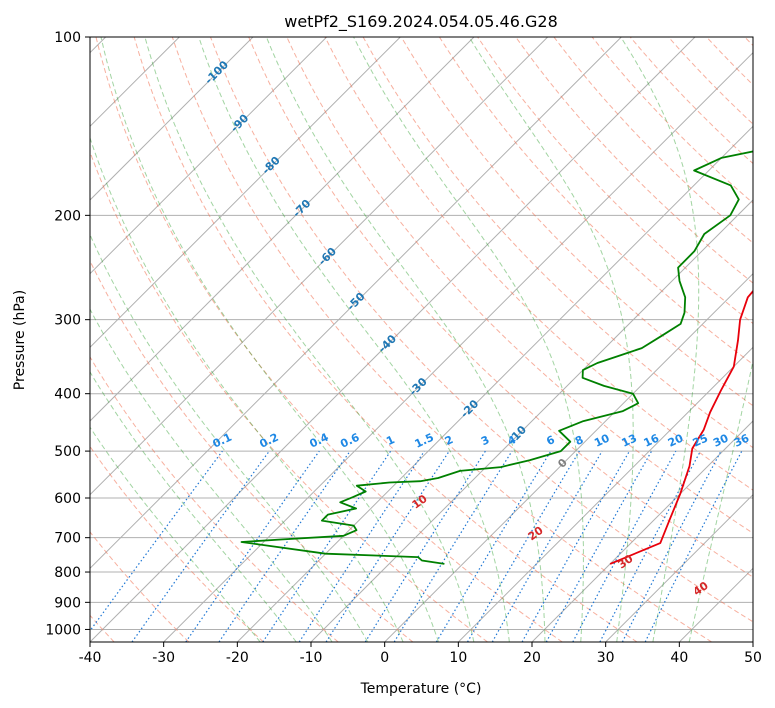 The image size is (775, 708). What do you see at coordinates (237, 658) in the screenshot?
I see `x-tick-label: -20` at bounding box center [237, 658].